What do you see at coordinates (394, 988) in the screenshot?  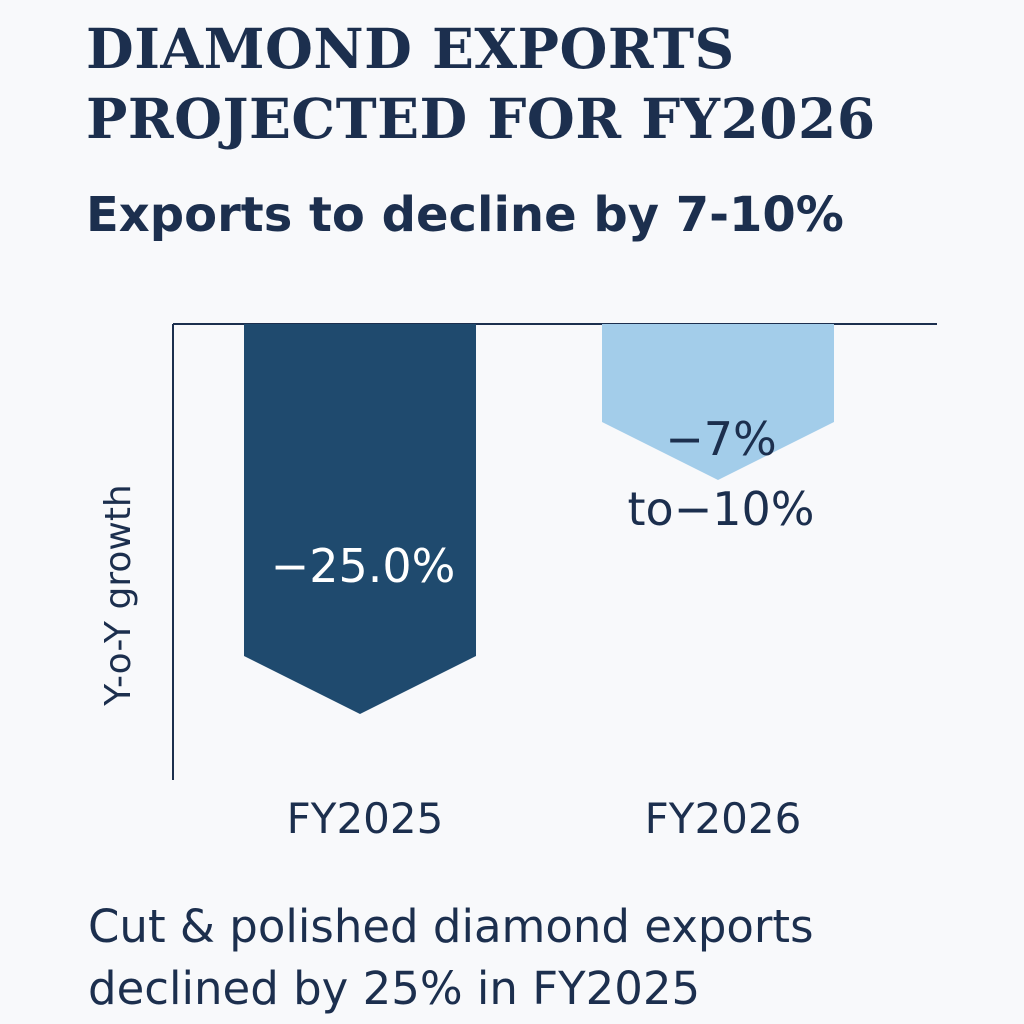 I see `footnote-line: declined by 25% in FY2025` at bounding box center [394, 988].